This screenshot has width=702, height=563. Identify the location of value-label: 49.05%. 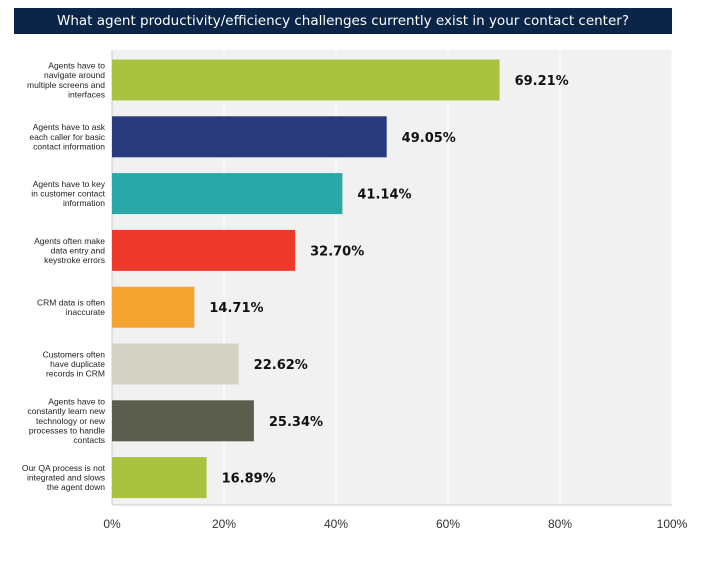
(429, 138).